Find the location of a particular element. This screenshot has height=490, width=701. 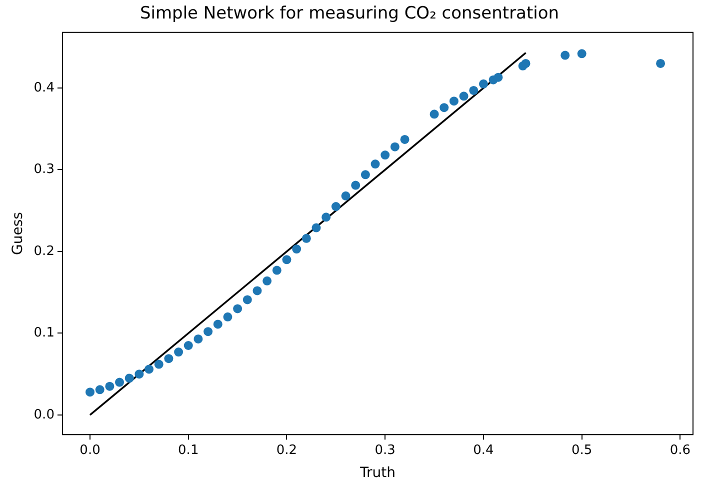

y-tick-label: 0.2 is located at coordinates (44, 251).